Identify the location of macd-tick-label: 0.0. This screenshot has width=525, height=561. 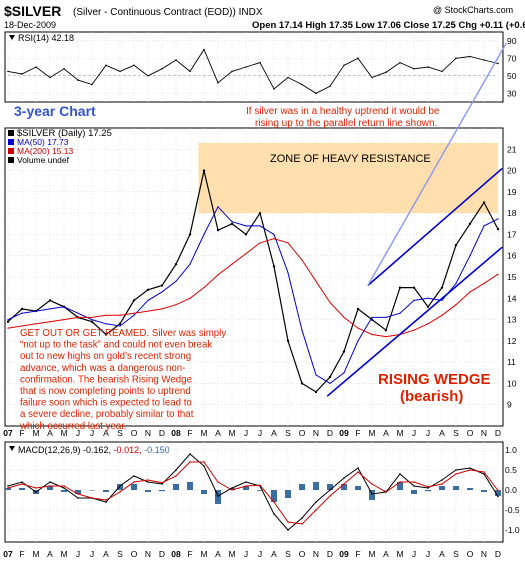
(511, 490).